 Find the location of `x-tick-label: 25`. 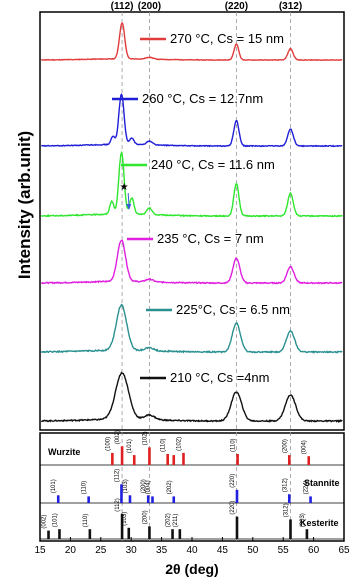

x-tick-label: 25 is located at coordinates (101, 550).